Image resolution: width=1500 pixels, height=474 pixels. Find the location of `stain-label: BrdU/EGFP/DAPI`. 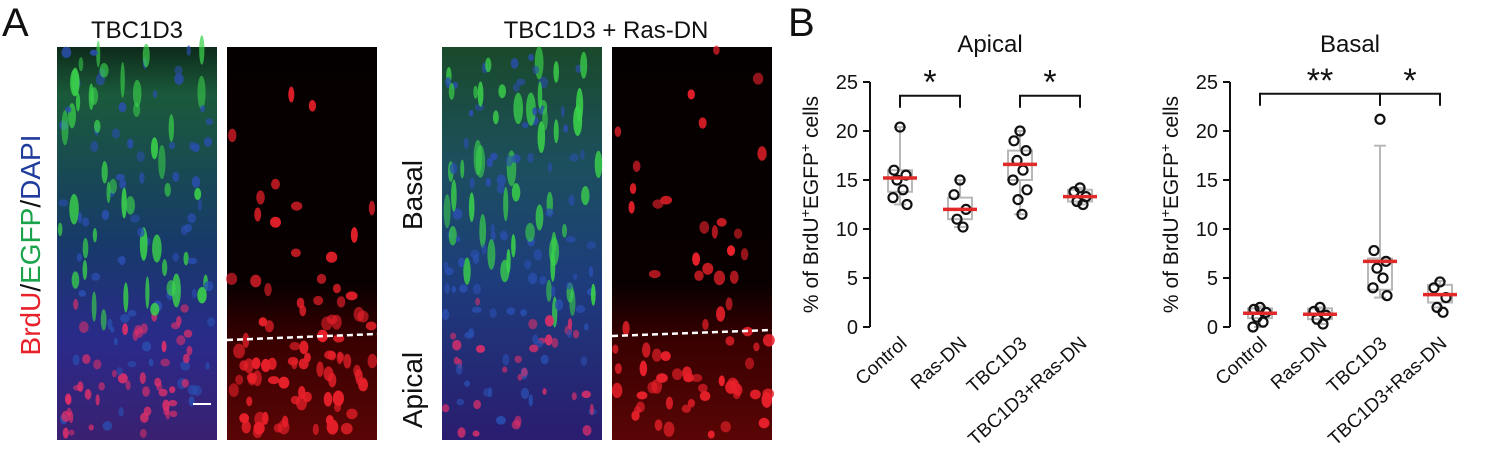

stain-label: BrdU/EGFP/DAPI is located at coordinates (30, 245).